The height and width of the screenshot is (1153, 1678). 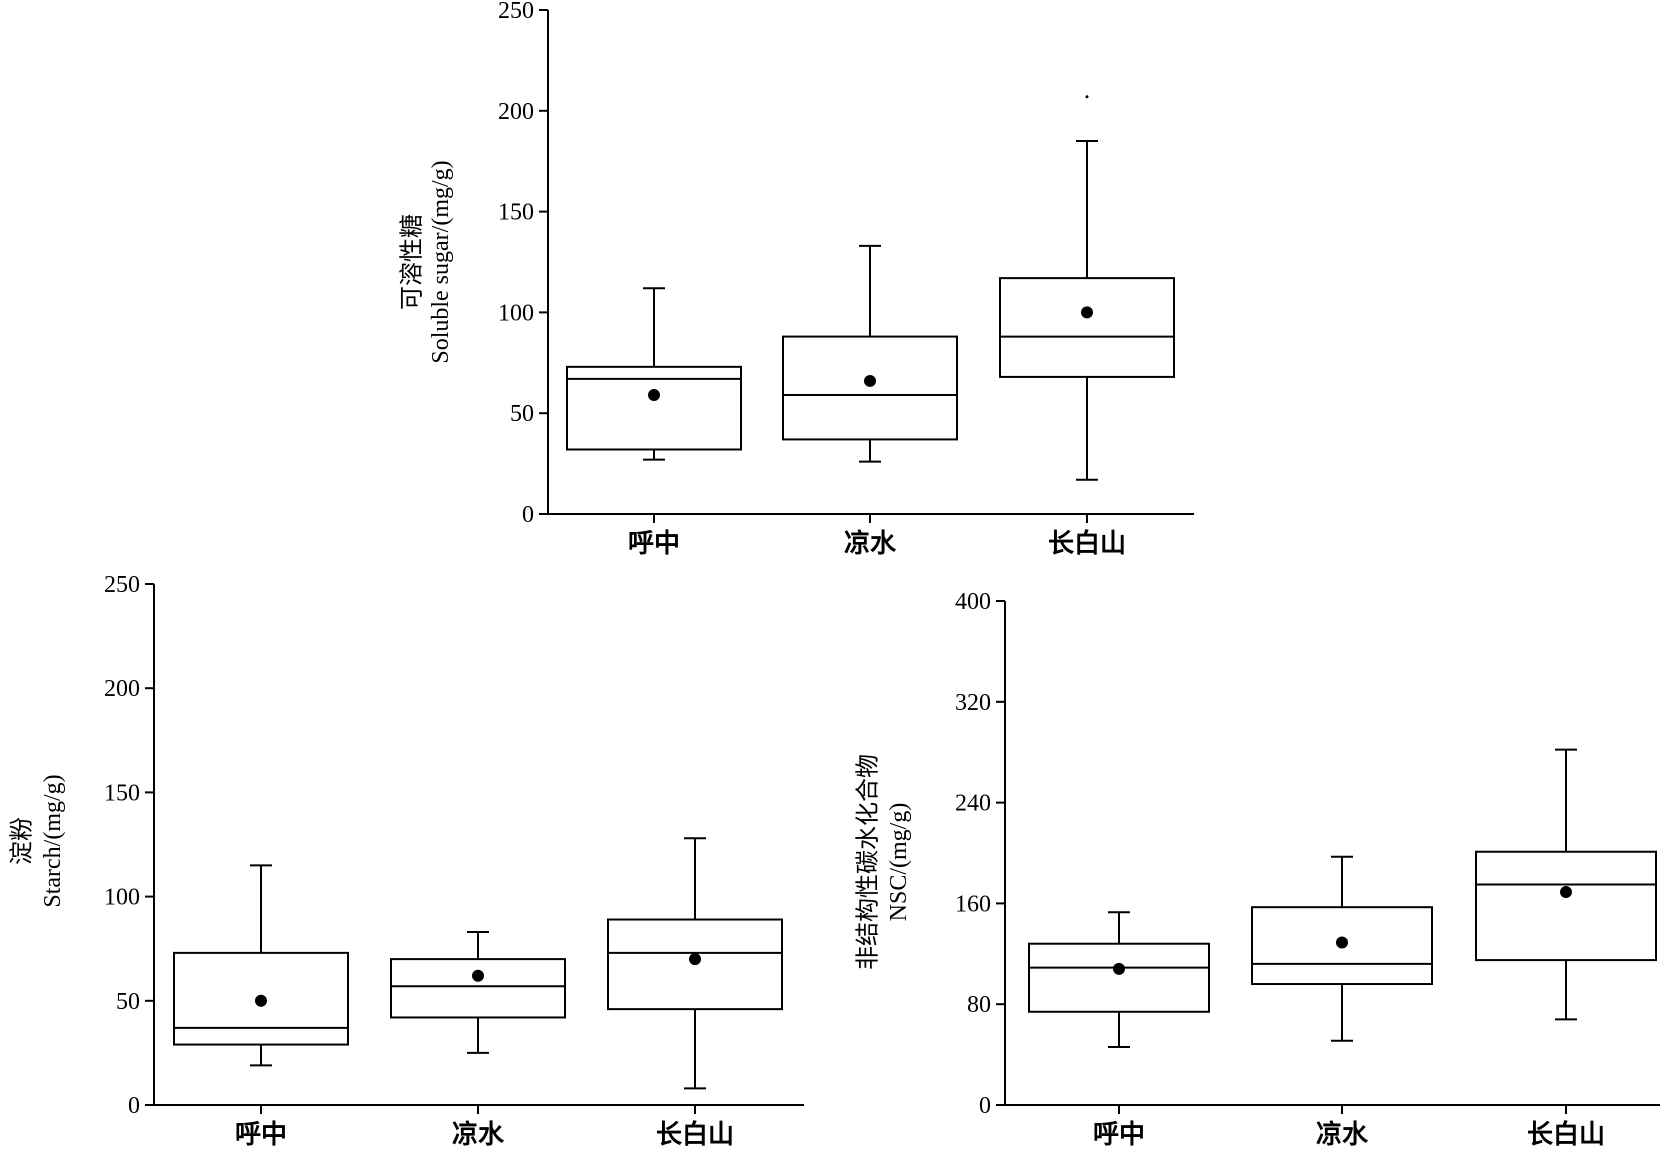 I want to click on y-axis-title-cn: 可溶性糖, so click(x=412, y=262).